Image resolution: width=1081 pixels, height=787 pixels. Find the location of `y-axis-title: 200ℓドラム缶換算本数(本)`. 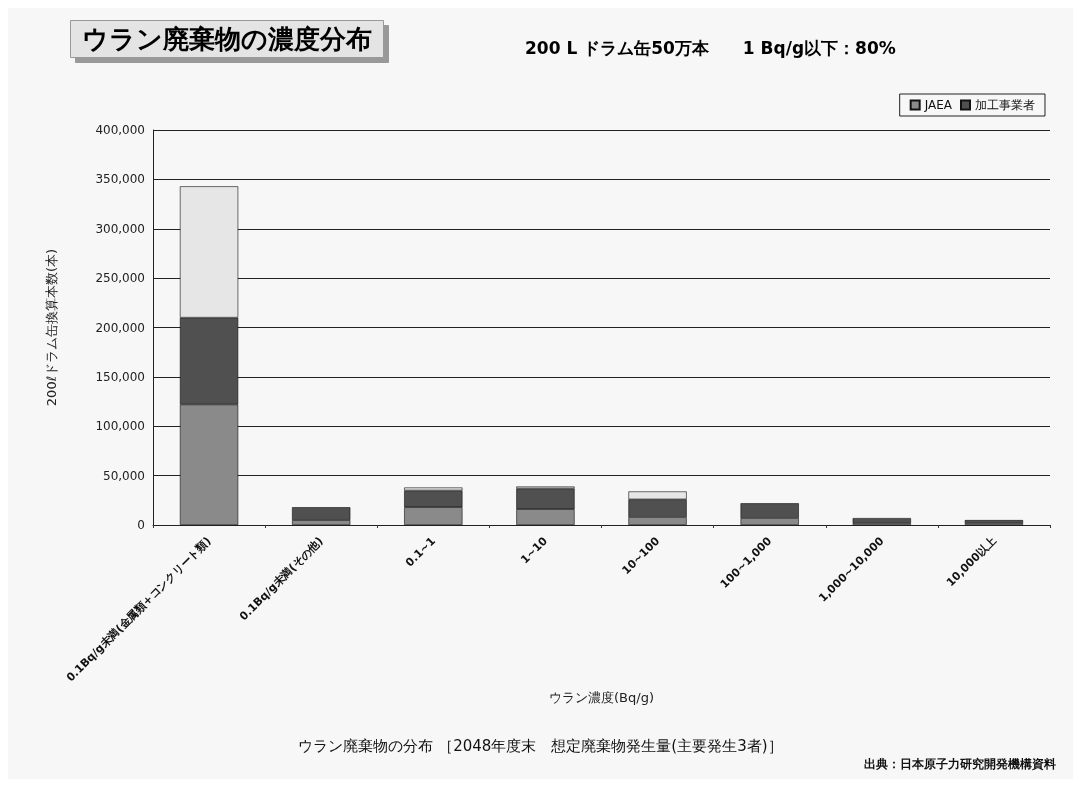

y-axis-title: 200ℓドラム缶換算本数(本) is located at coordinates (51, 327).